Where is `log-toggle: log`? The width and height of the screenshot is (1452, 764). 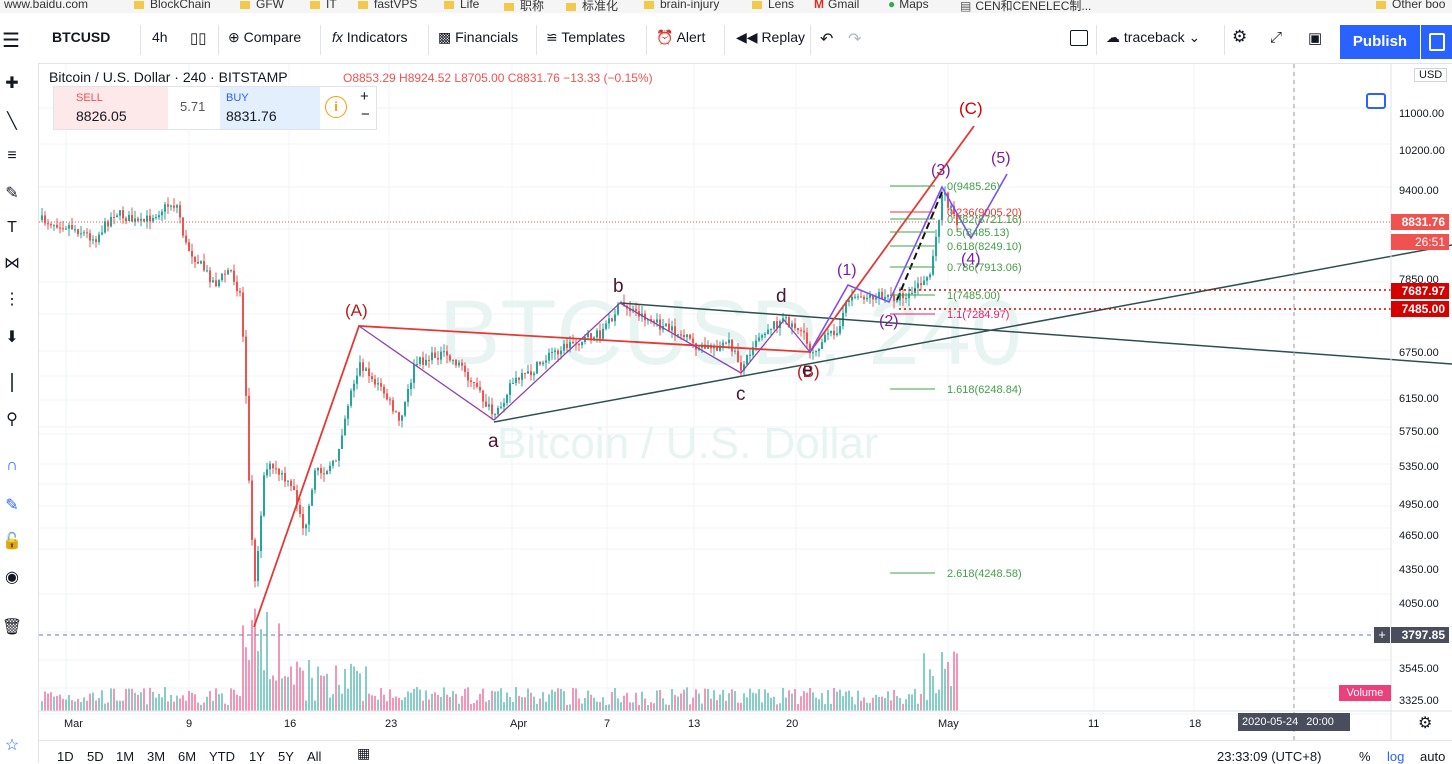 log-toggle: log is located at coordinates (1396, 756).